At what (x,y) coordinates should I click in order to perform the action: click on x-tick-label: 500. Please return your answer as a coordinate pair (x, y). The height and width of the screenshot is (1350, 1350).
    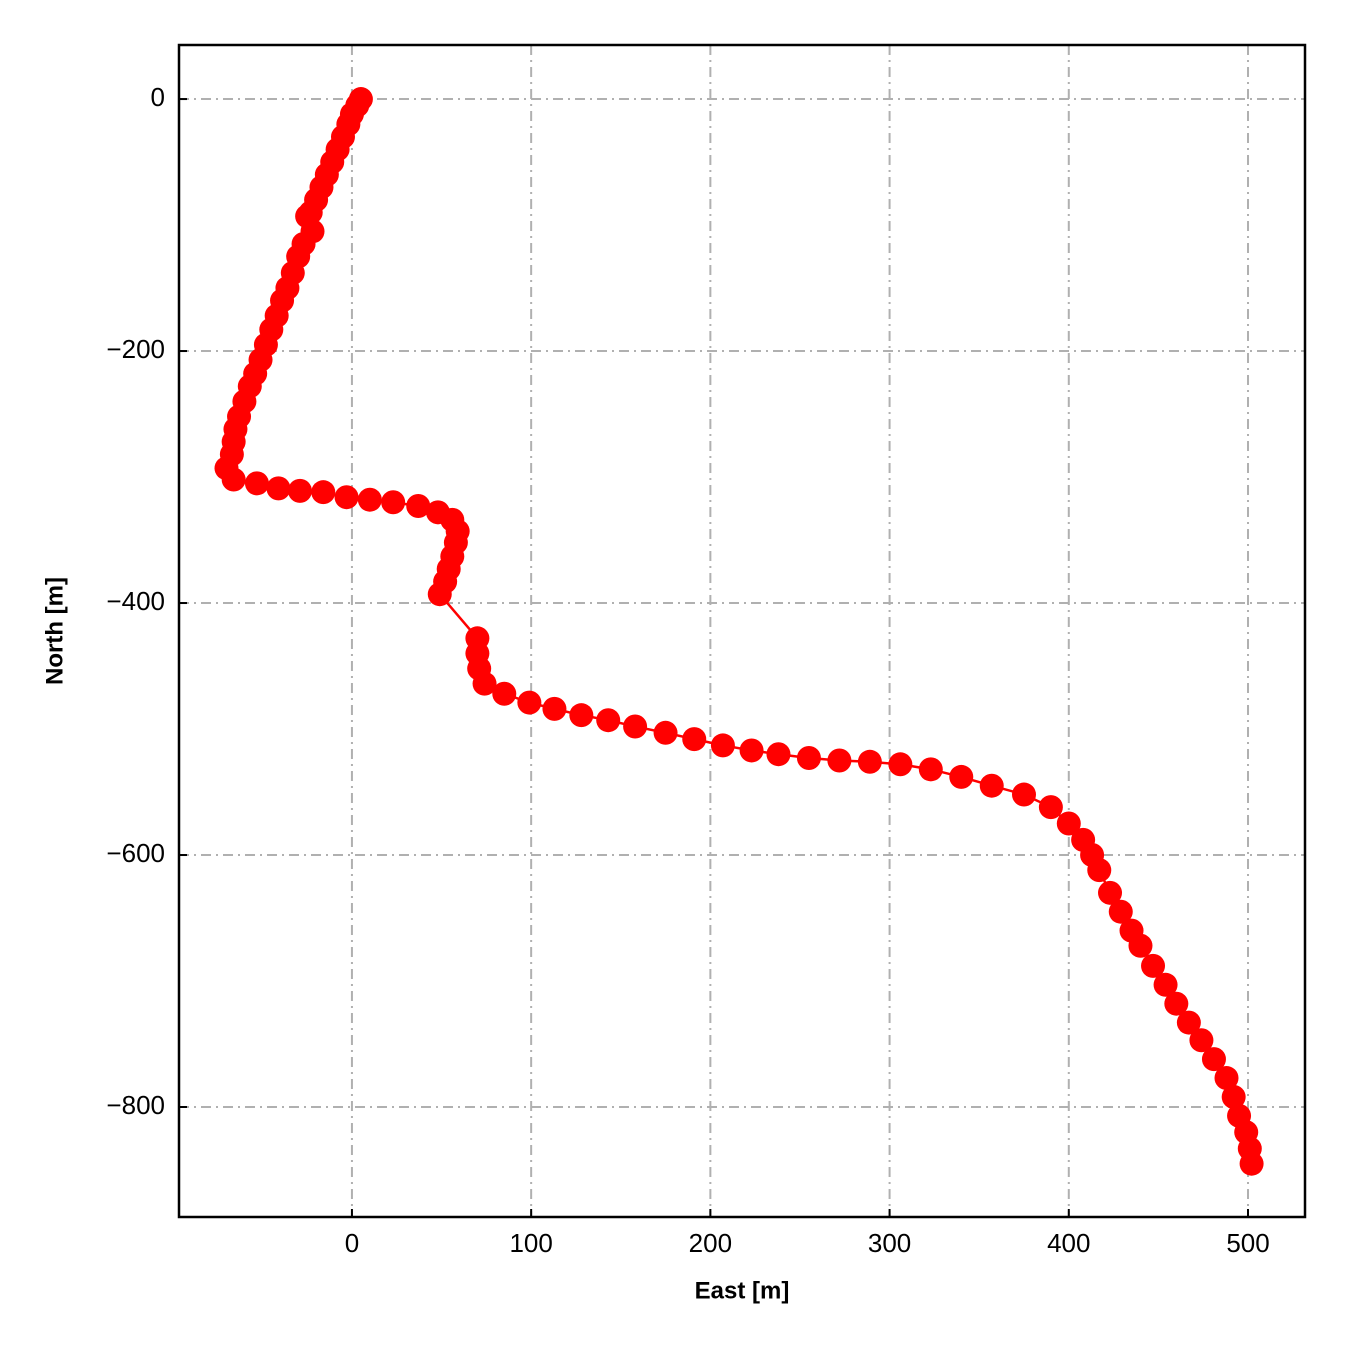
    Looking at the image, I should click on (1247, 1243).